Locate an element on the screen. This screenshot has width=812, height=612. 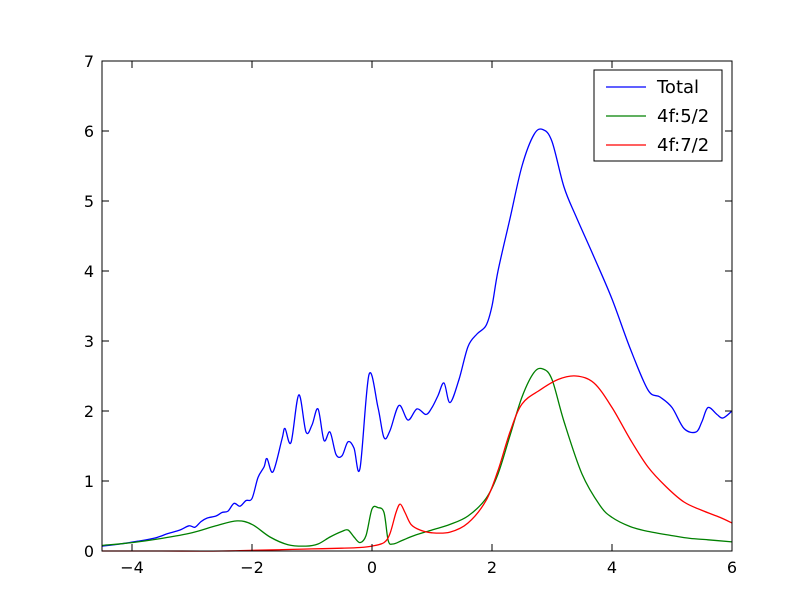
x-tick-label: 0 is located at coordinates (372, 567).